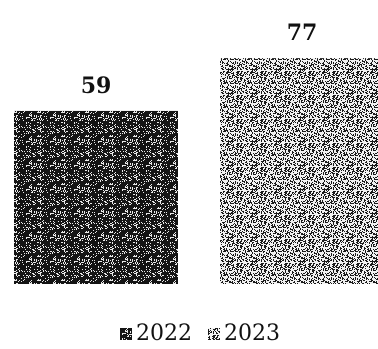  What do you see at coordinates (96, 86) in the screenshot?
I see `data-label-2022: 59` at bounding box center [96, 86].